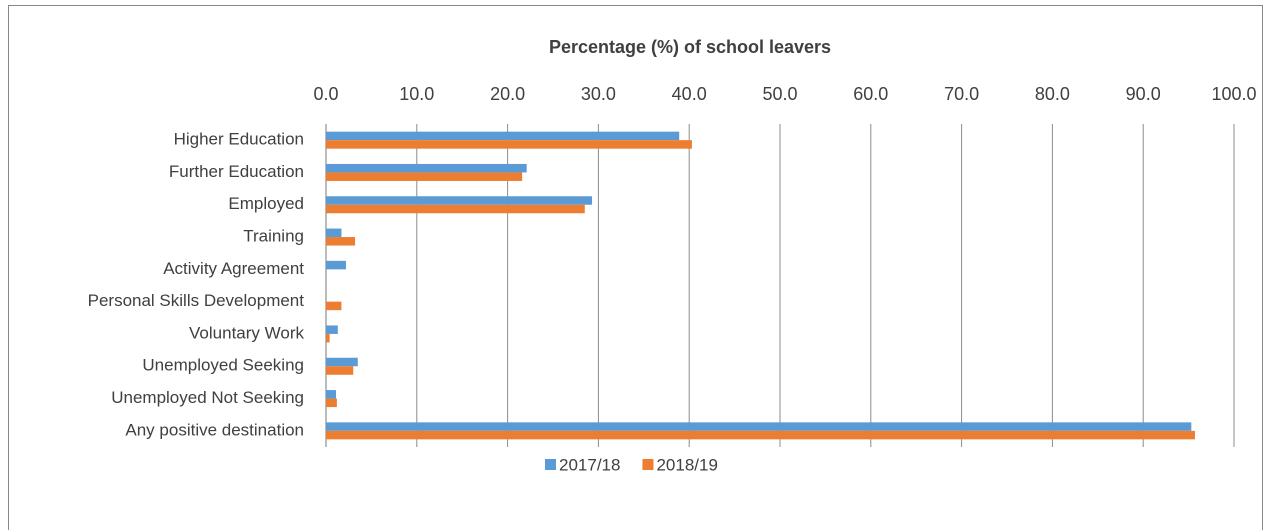  Describe the element at coordinates (239, 139) in the screenshot. I see `y-tick-label: Higher Education` at that location.